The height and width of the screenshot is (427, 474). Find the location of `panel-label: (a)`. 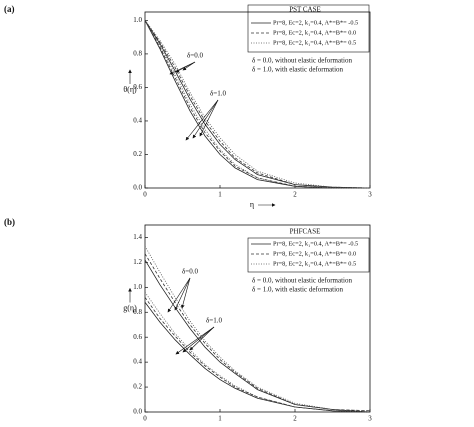

panel-label: (a) is located at coordinates (9, 9).